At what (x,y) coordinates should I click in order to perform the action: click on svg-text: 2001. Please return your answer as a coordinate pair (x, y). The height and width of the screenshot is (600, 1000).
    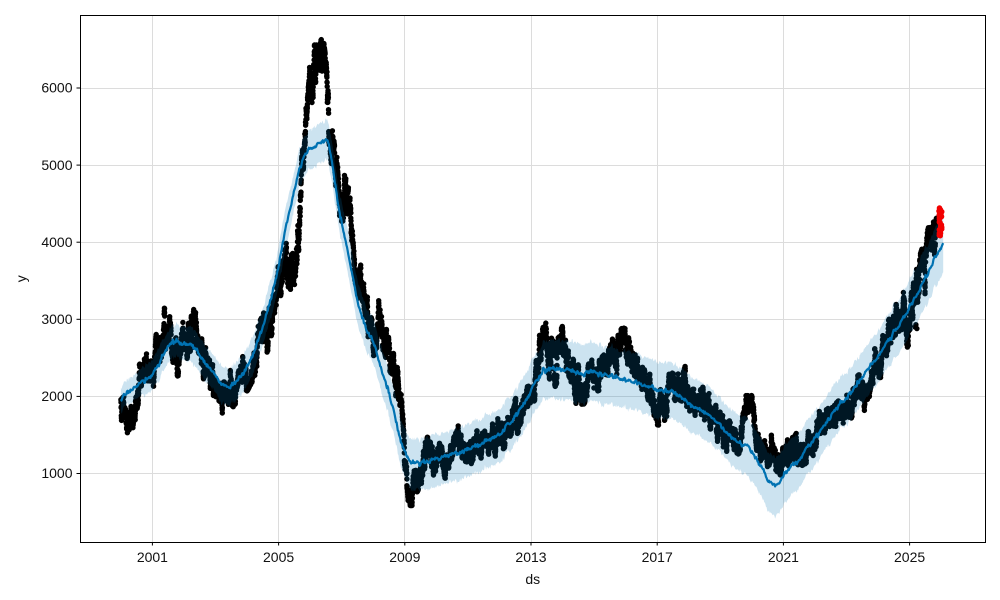
    Looking at the image, I should click on (152, 557).